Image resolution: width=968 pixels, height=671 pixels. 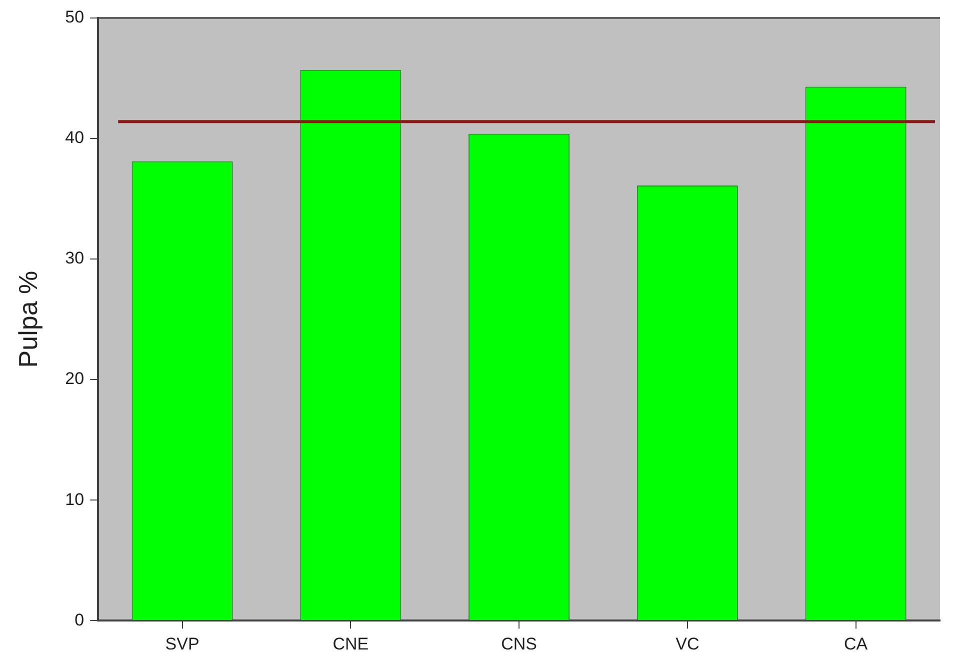 What do you see at coordinates (74, 258) in the screenshot?
I see `y-tick-label: 30` at bounding box center [74, 258].